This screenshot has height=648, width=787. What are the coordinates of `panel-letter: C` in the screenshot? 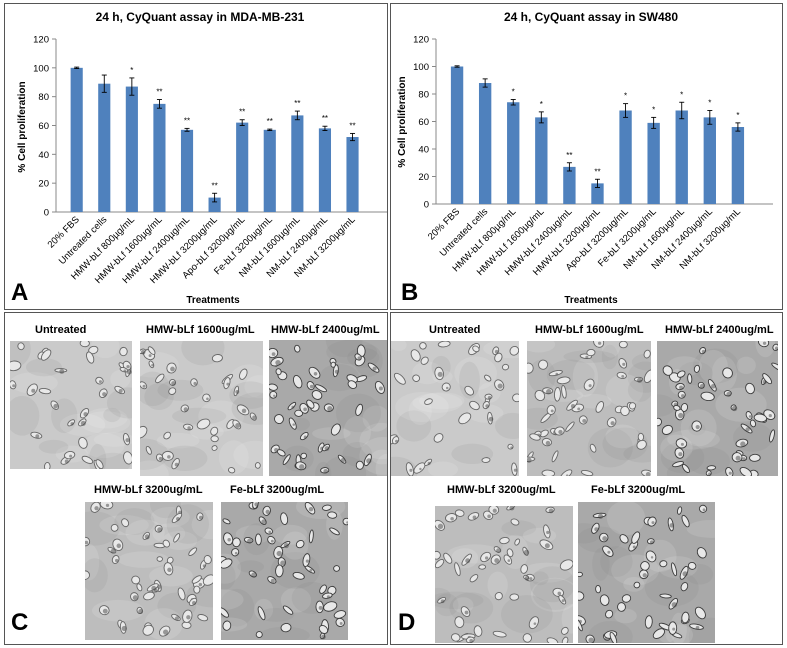 It's located at (20, 622).